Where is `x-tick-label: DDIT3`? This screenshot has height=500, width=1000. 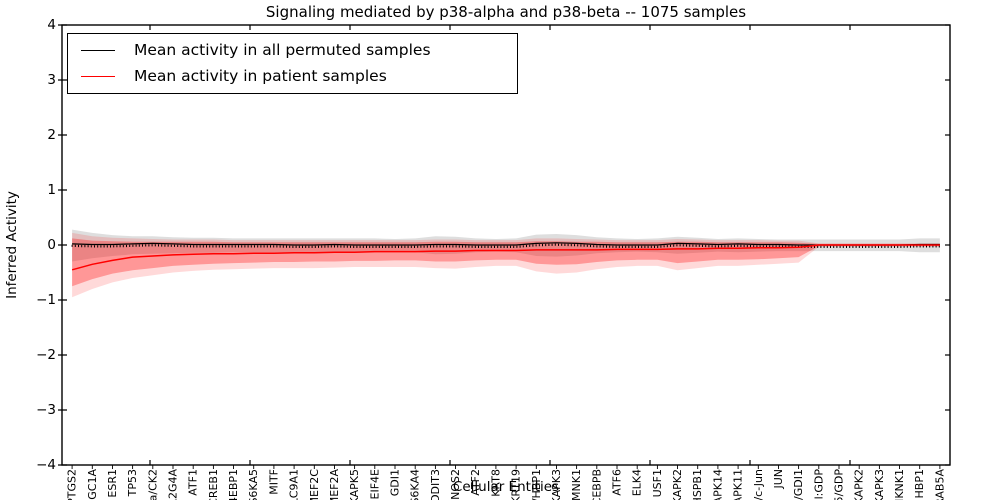
x-tick-label: DDIT3 is located at coordinates (435, 484).